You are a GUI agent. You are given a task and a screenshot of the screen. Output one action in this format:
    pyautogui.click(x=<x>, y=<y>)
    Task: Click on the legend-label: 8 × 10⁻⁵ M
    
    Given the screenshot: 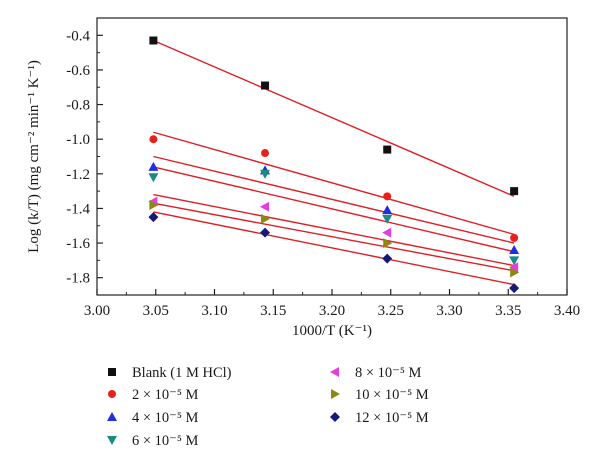 What is the action you would take?
    pyautogui.click(x=388, y=373)
    